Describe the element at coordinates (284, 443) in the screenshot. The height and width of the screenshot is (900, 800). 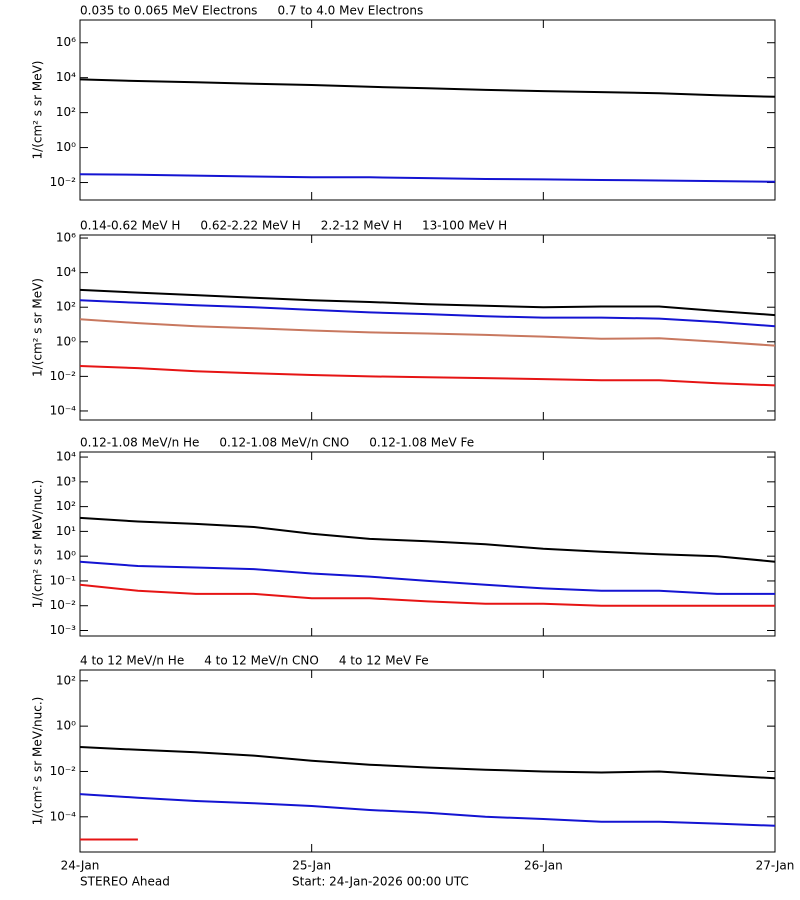
I see `legend-entry: 0.12-1.08 MeV/n CNO` at that location.